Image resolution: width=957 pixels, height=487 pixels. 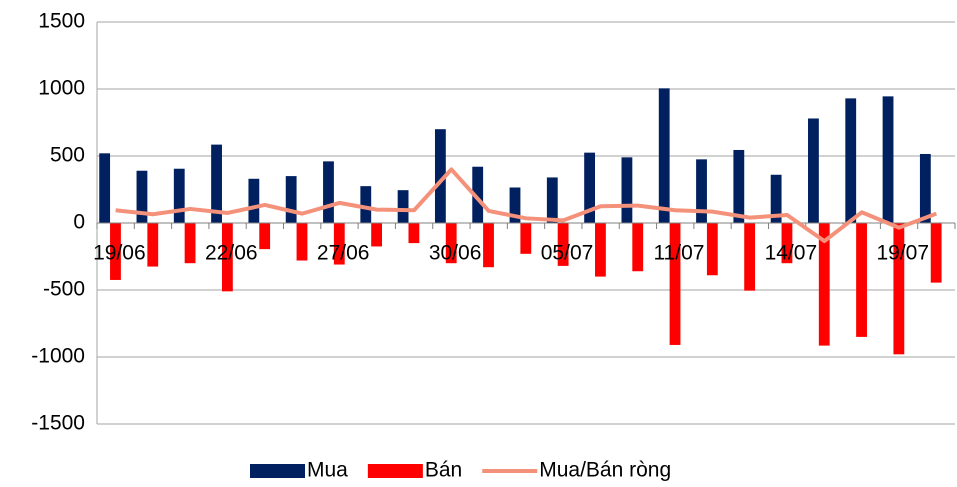 What do you see at coordinates (605, 470) in the screenshot?
I see `legend-label: Mua/Bán ròng` at bounding box center [605, 470].